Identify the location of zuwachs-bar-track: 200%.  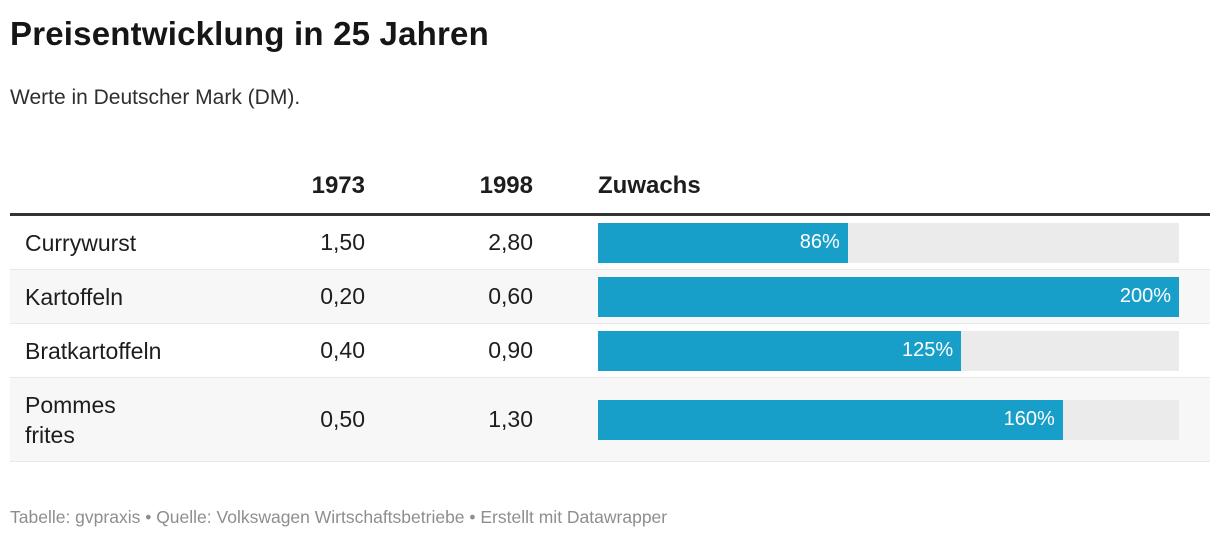
(888, 296).